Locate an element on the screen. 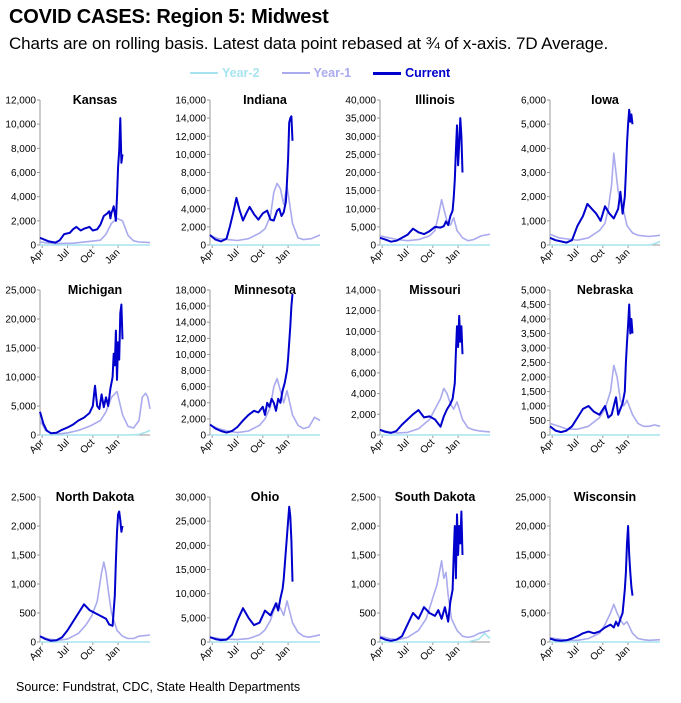 The height and width of the screenshot is (703, 681). legend-label: Year-1 is located at coordinates (332, 73).